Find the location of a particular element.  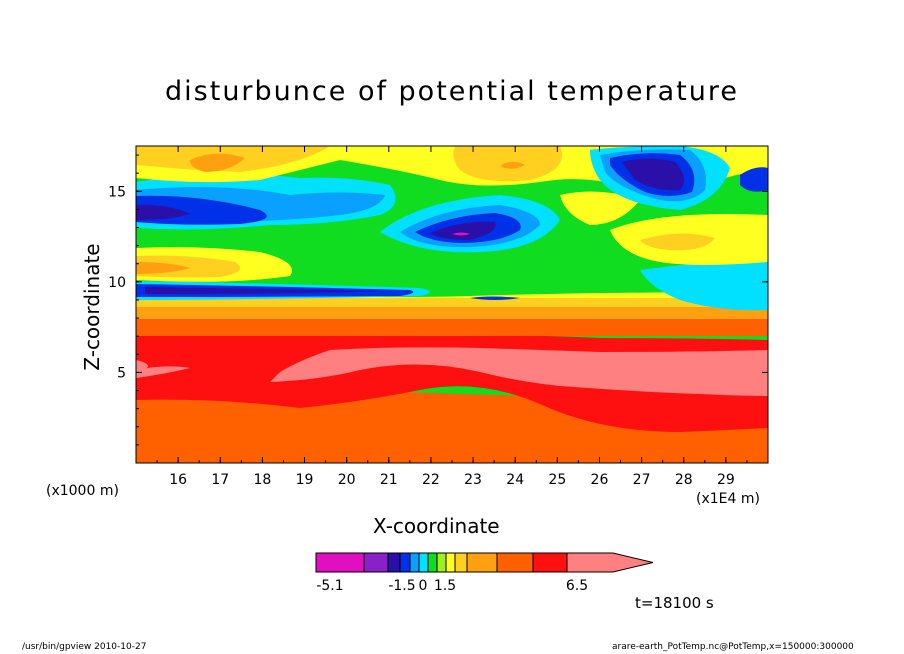

x-tick-label: 17 is located at coordinates (220, 480).